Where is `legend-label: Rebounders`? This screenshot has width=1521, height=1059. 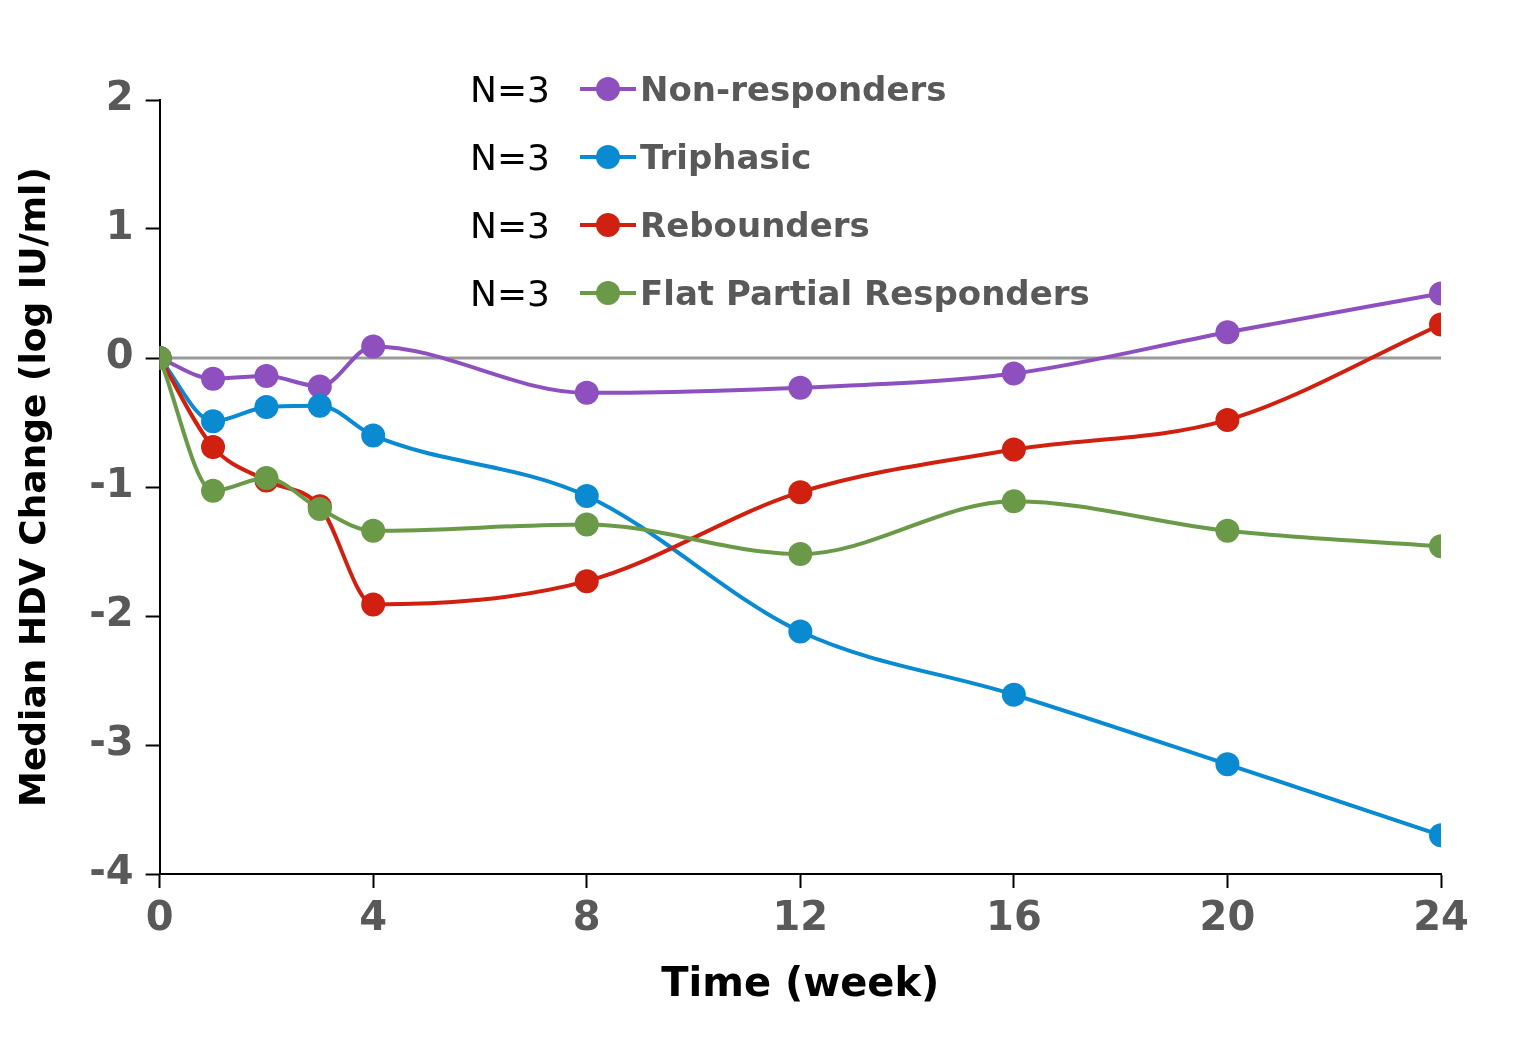
legend-label: Rebounders is located at coordinates (755, 225).